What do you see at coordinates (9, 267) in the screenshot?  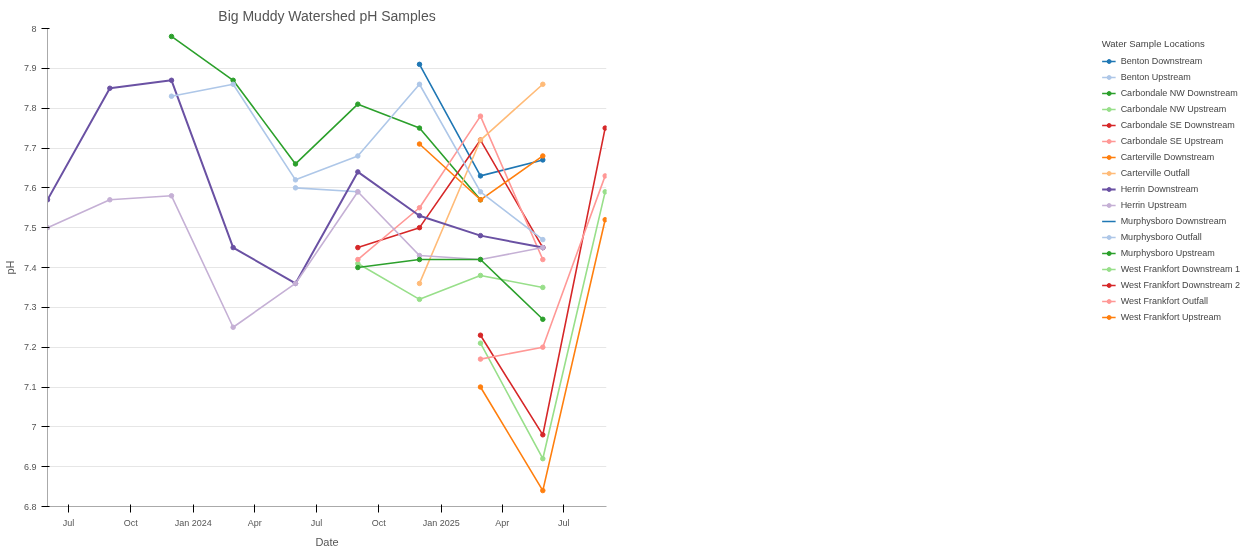 I see `y-axis-title: pH` at bounding box center [9, 267].